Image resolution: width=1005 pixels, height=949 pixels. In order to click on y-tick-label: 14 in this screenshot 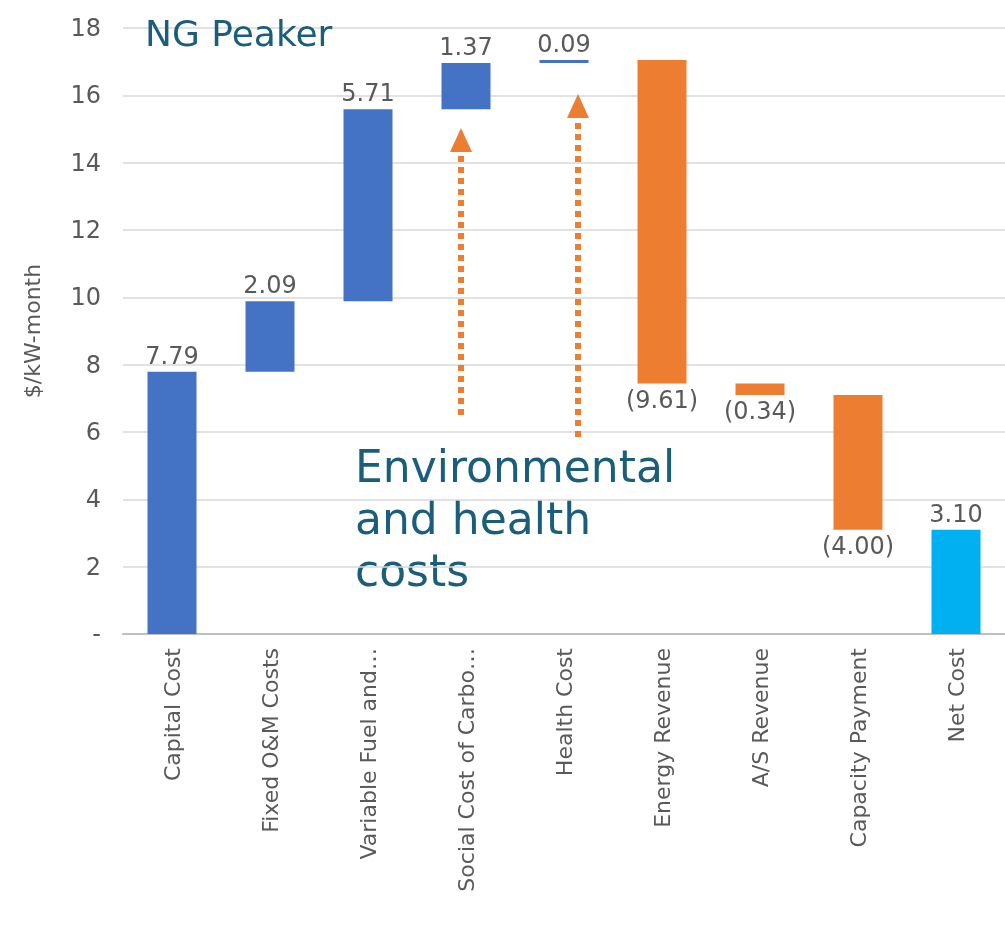, I will do `click(85, 162)`.